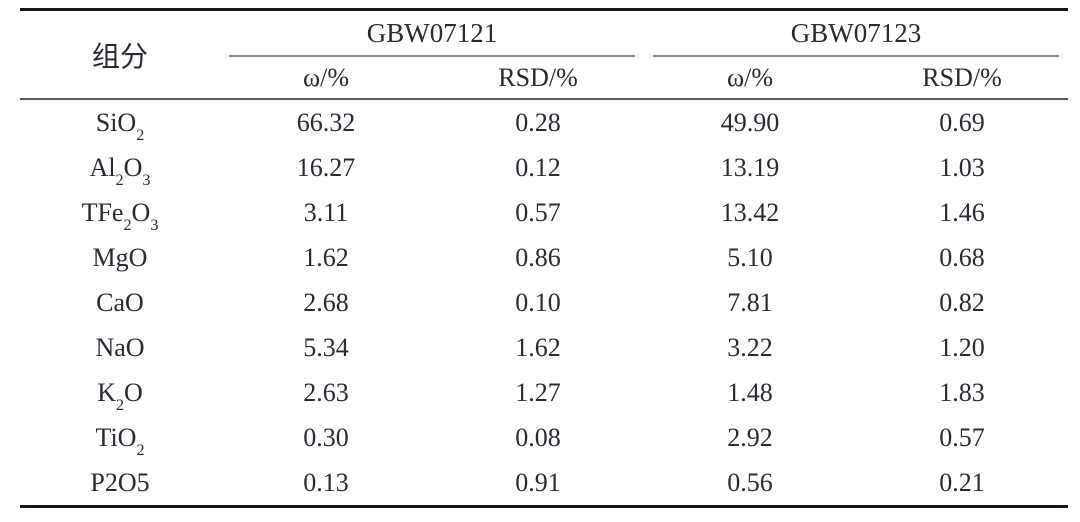 The width and height of the screenshot is (1080, 522). What do you see at coordinates (120, 257) in the screenshot?
I see `component-cell: MgO` at bounding box center [120, 257].